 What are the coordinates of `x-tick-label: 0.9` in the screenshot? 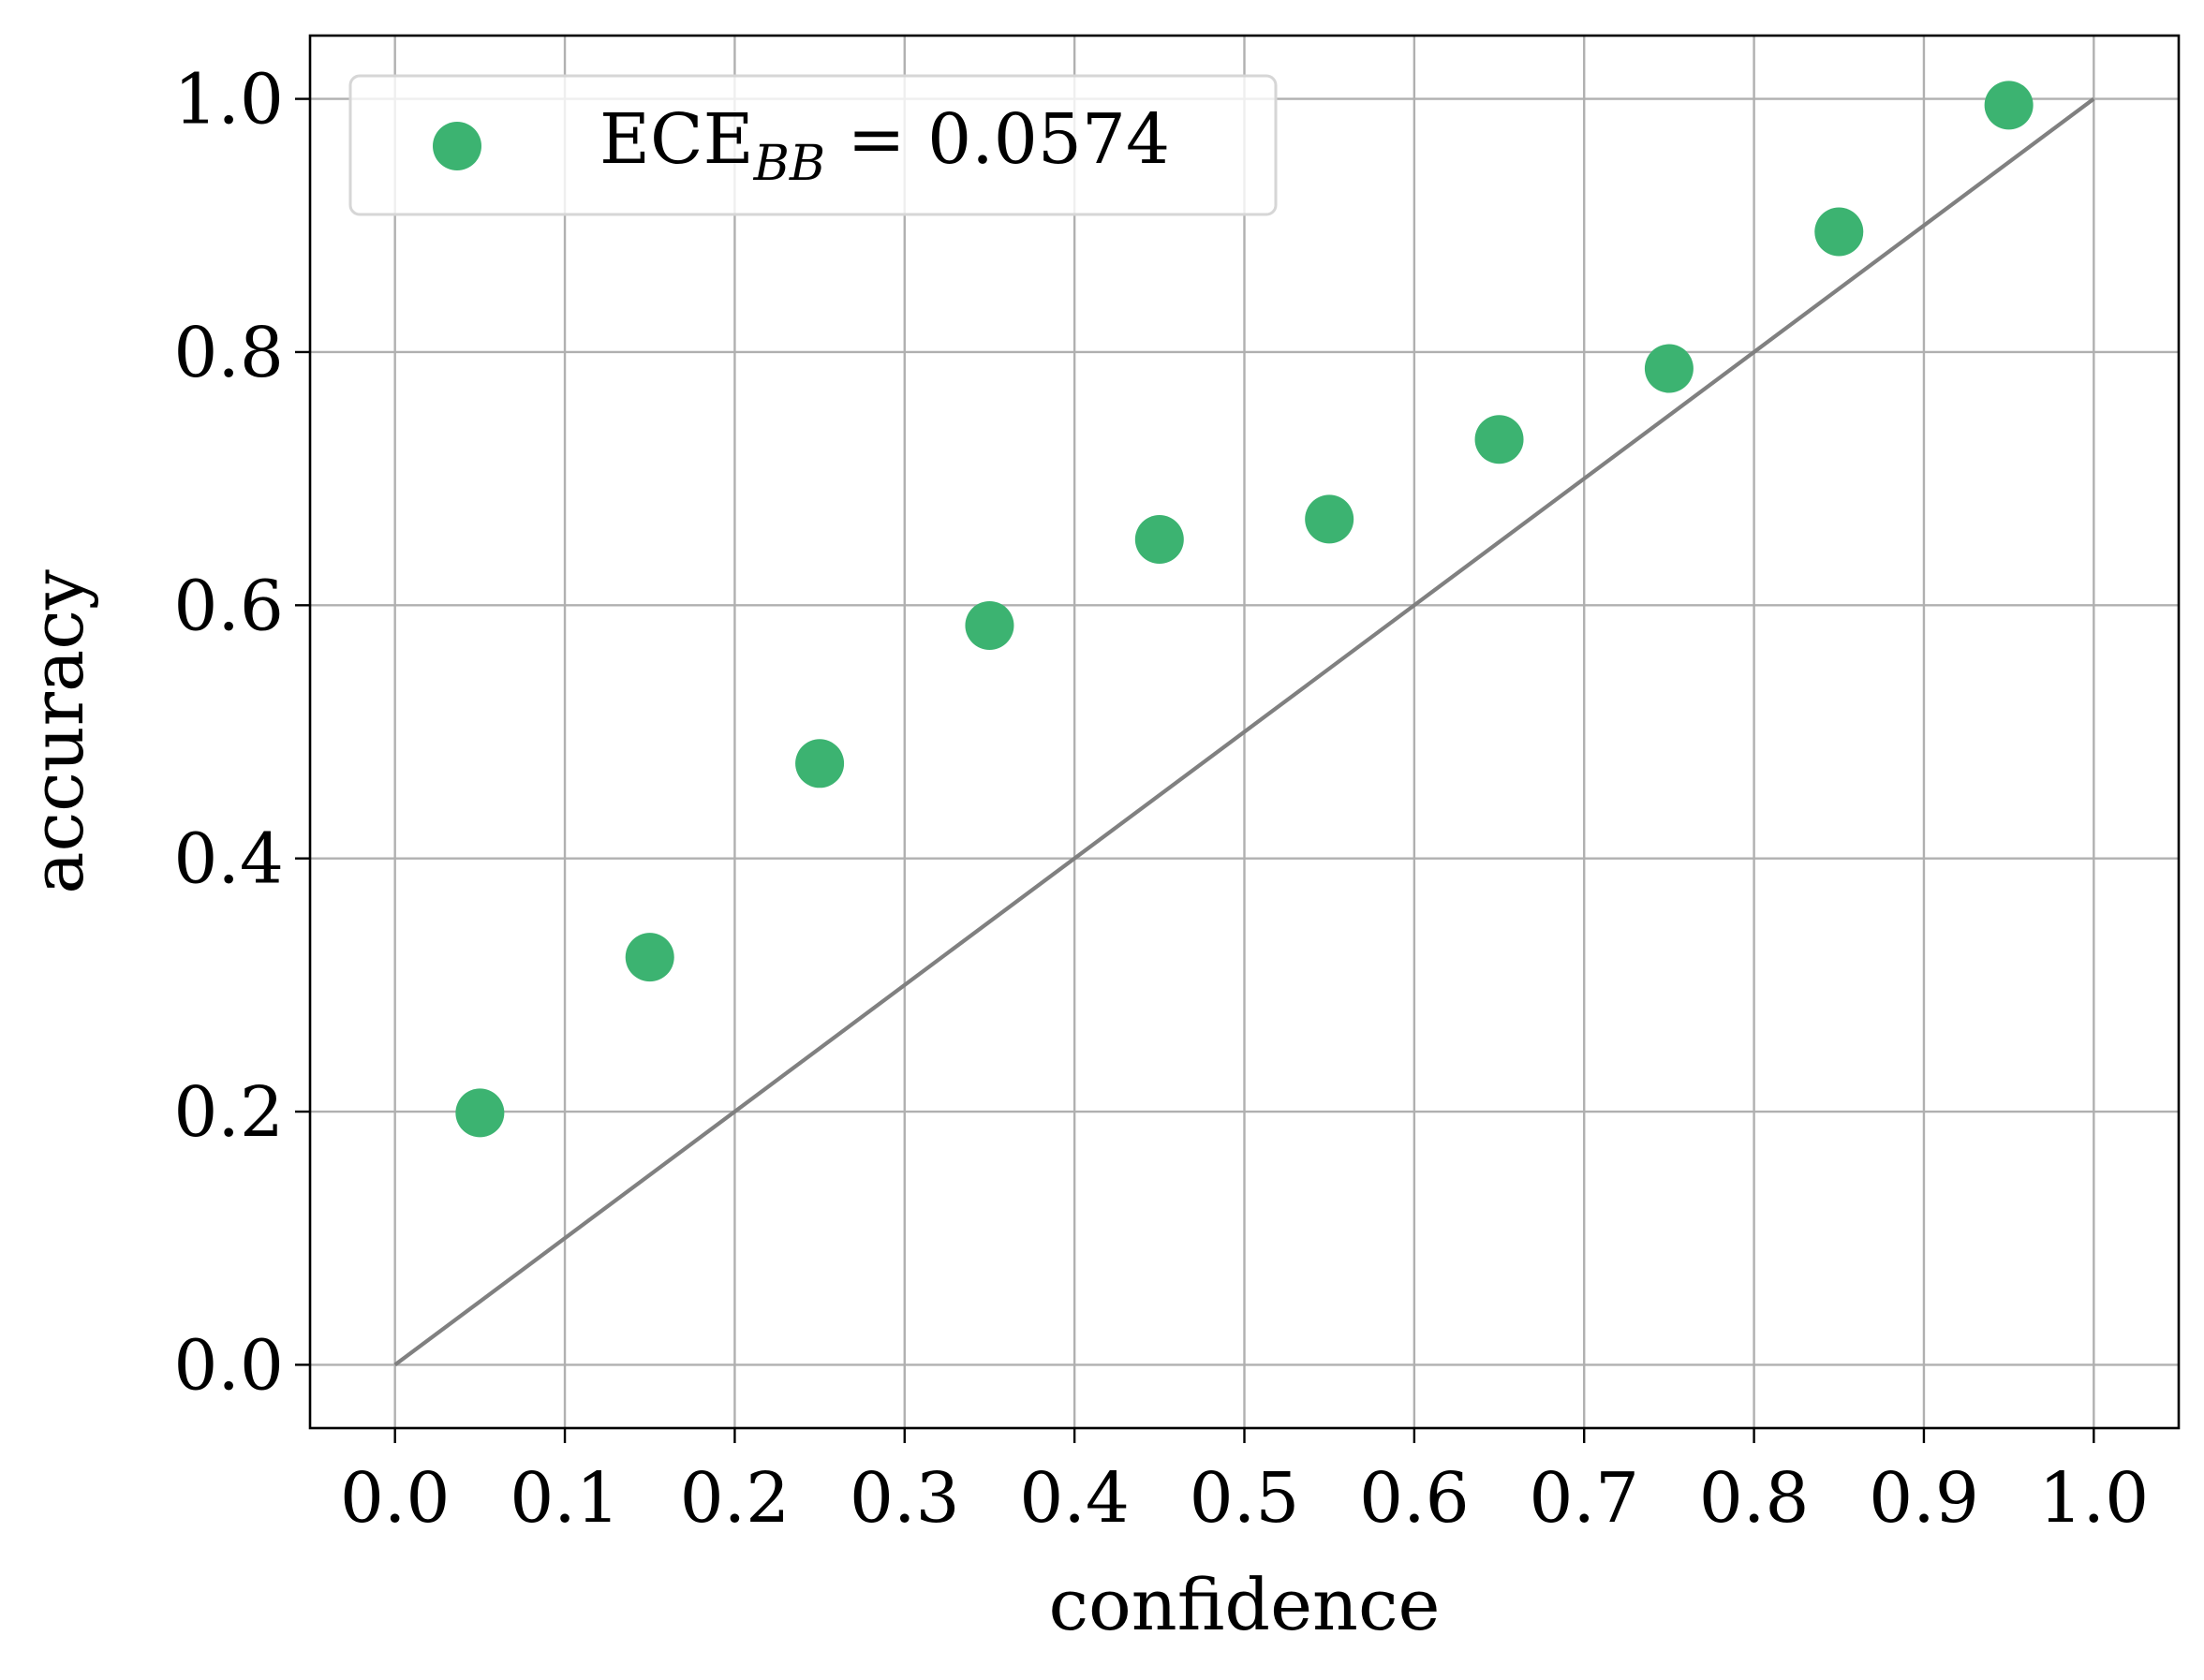 It's located at (1924, 1499).